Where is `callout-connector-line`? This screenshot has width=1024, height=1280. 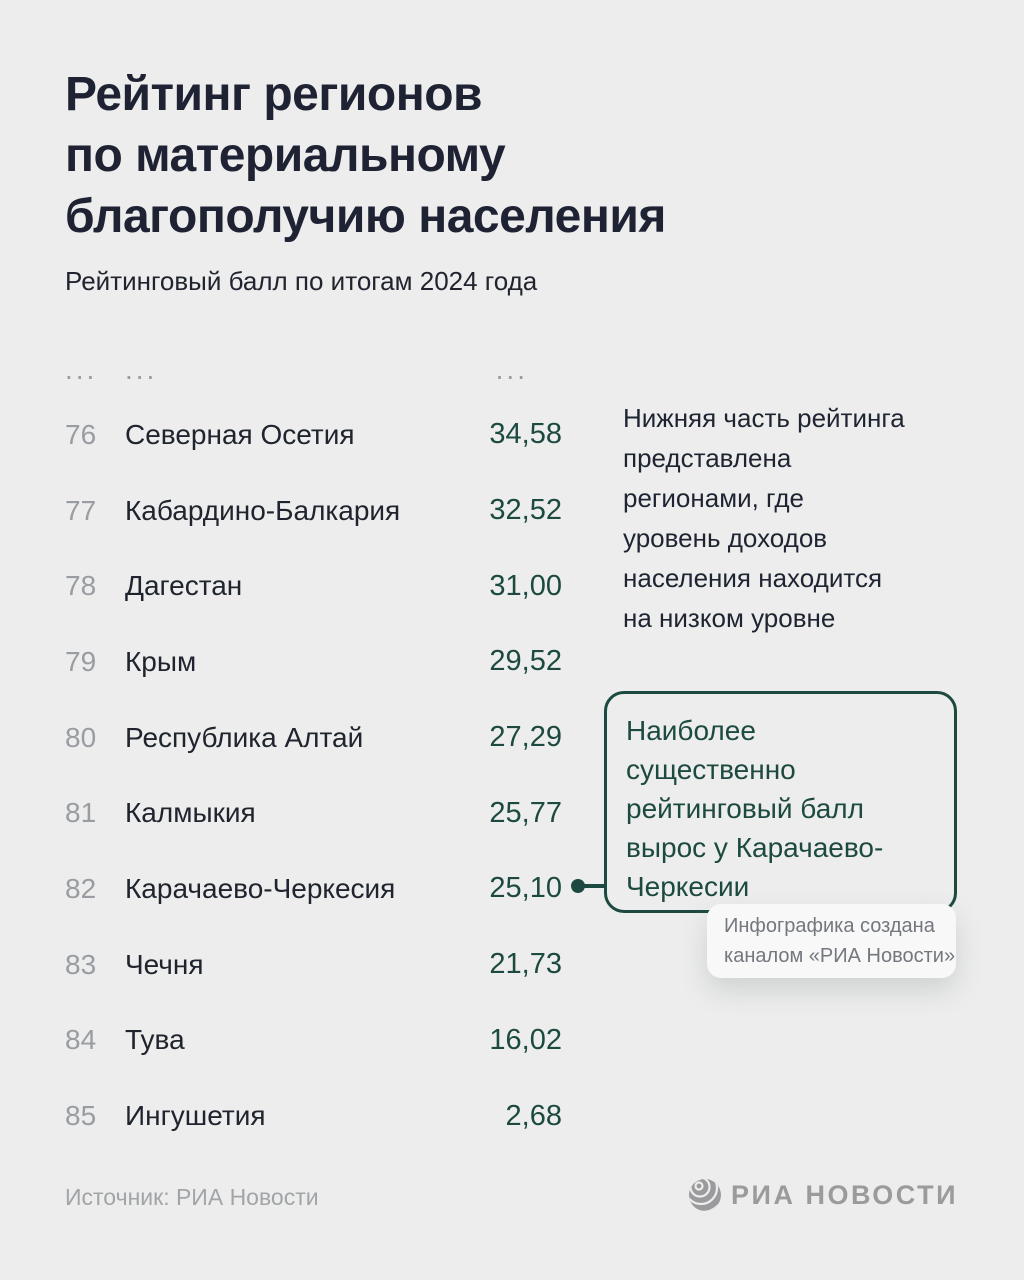 callout-connector-line is located at coordinates (592, 886).